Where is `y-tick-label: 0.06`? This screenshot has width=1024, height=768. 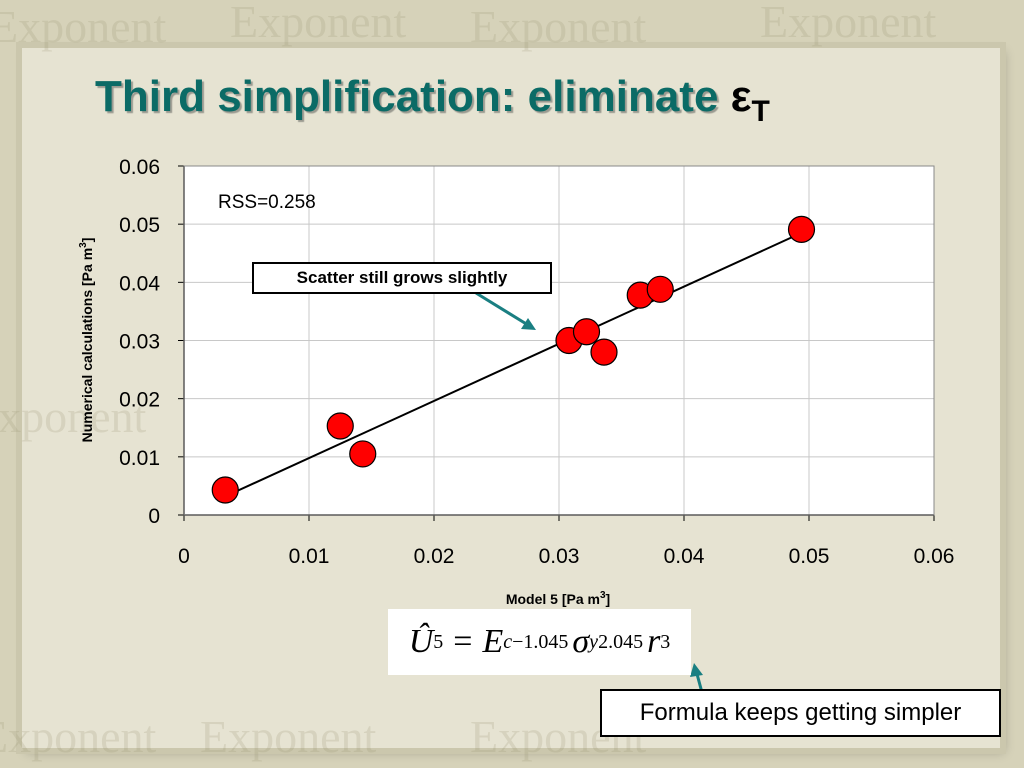
y-tick-label: 0.06 is located at coordinates (139, 167).